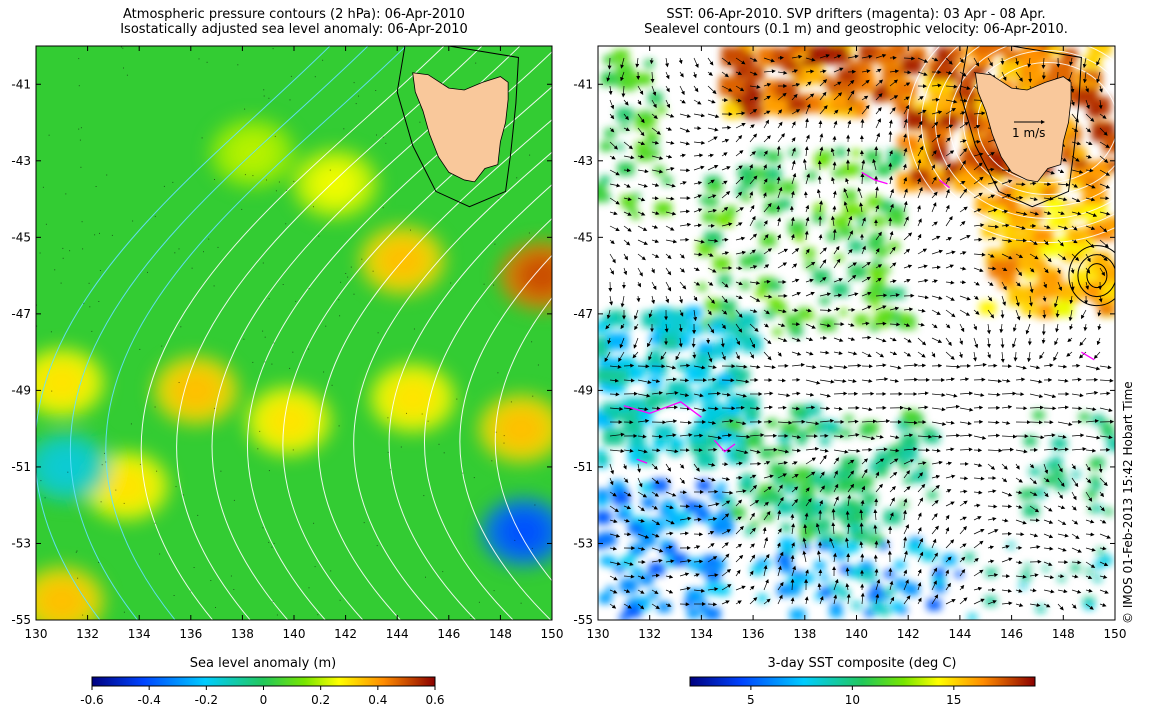 The width and height of the screenshot is (1150, 710). What do you see at coordinates (583, 390) in the screenshot?
I see `right-y-tick-label: -49` at bounding box center [583, 390].